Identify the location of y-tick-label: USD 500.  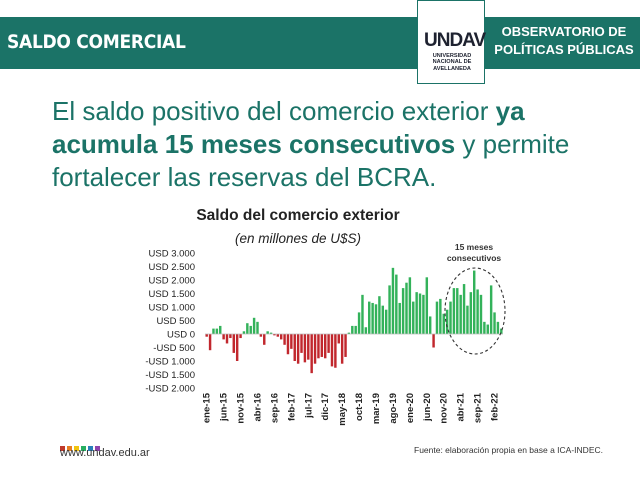
(175, 321).